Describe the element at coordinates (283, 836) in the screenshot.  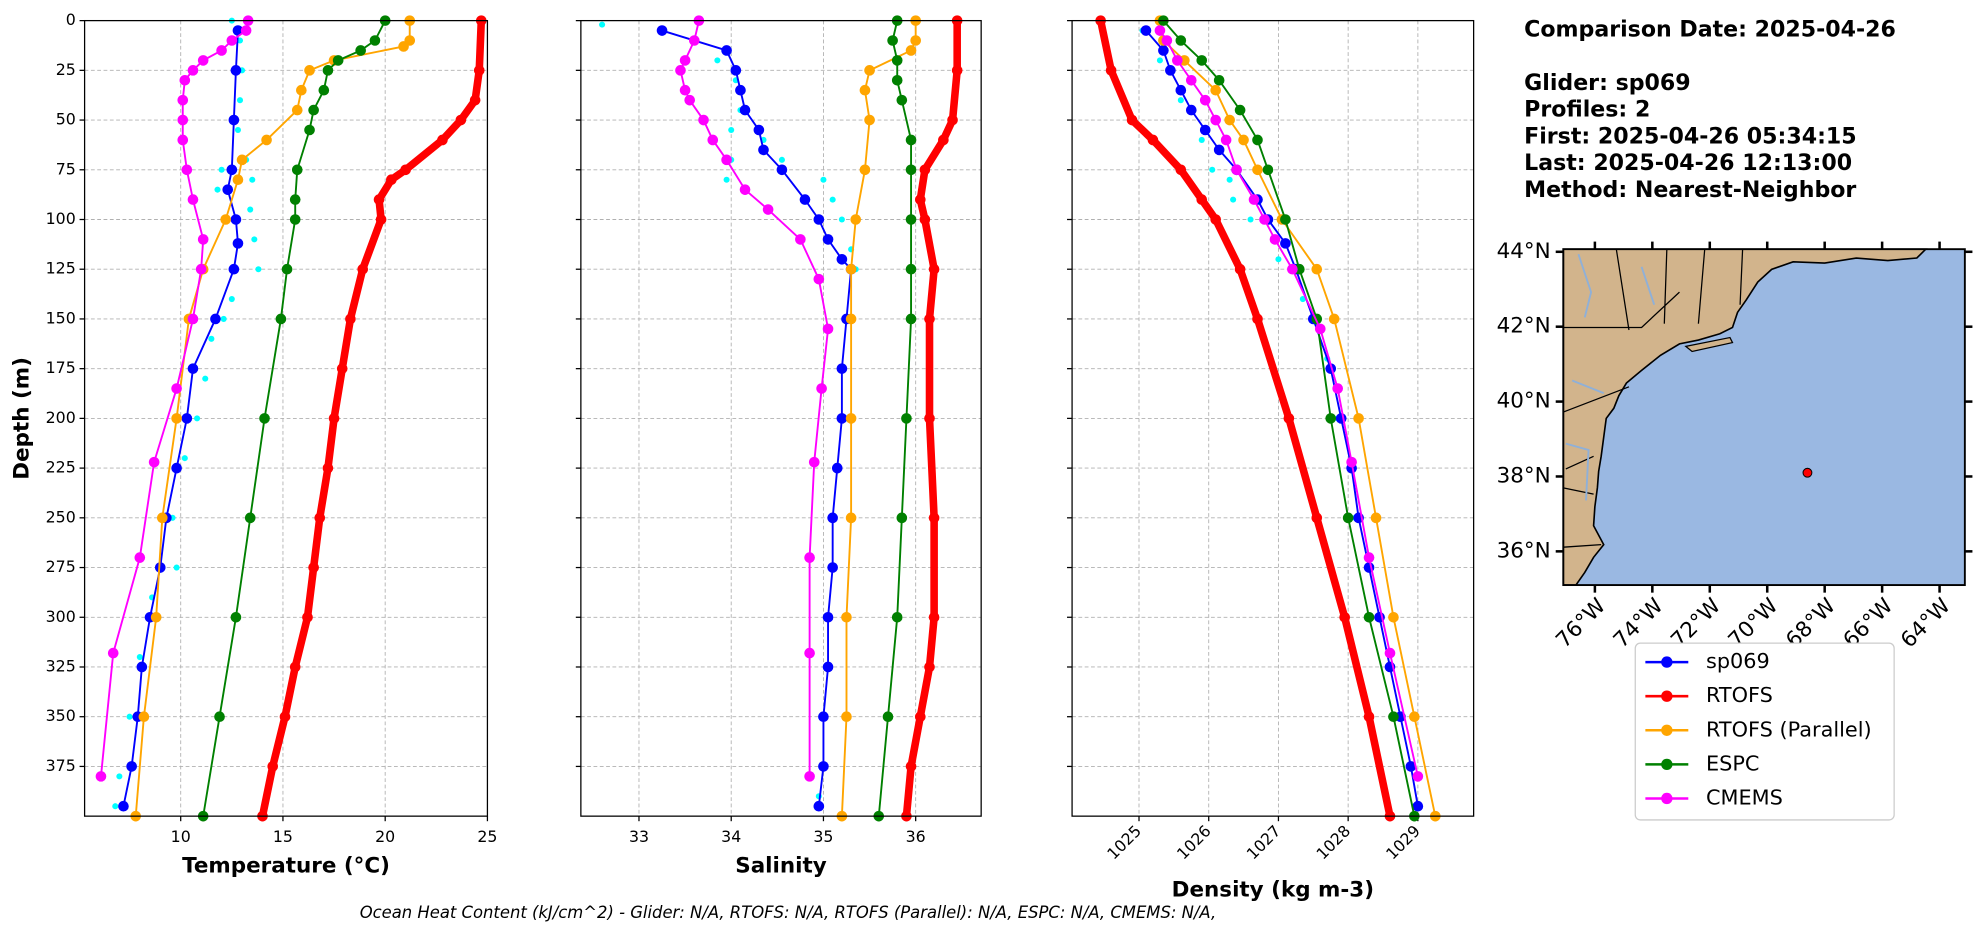
I see `x-tick-label: 15` at that location.